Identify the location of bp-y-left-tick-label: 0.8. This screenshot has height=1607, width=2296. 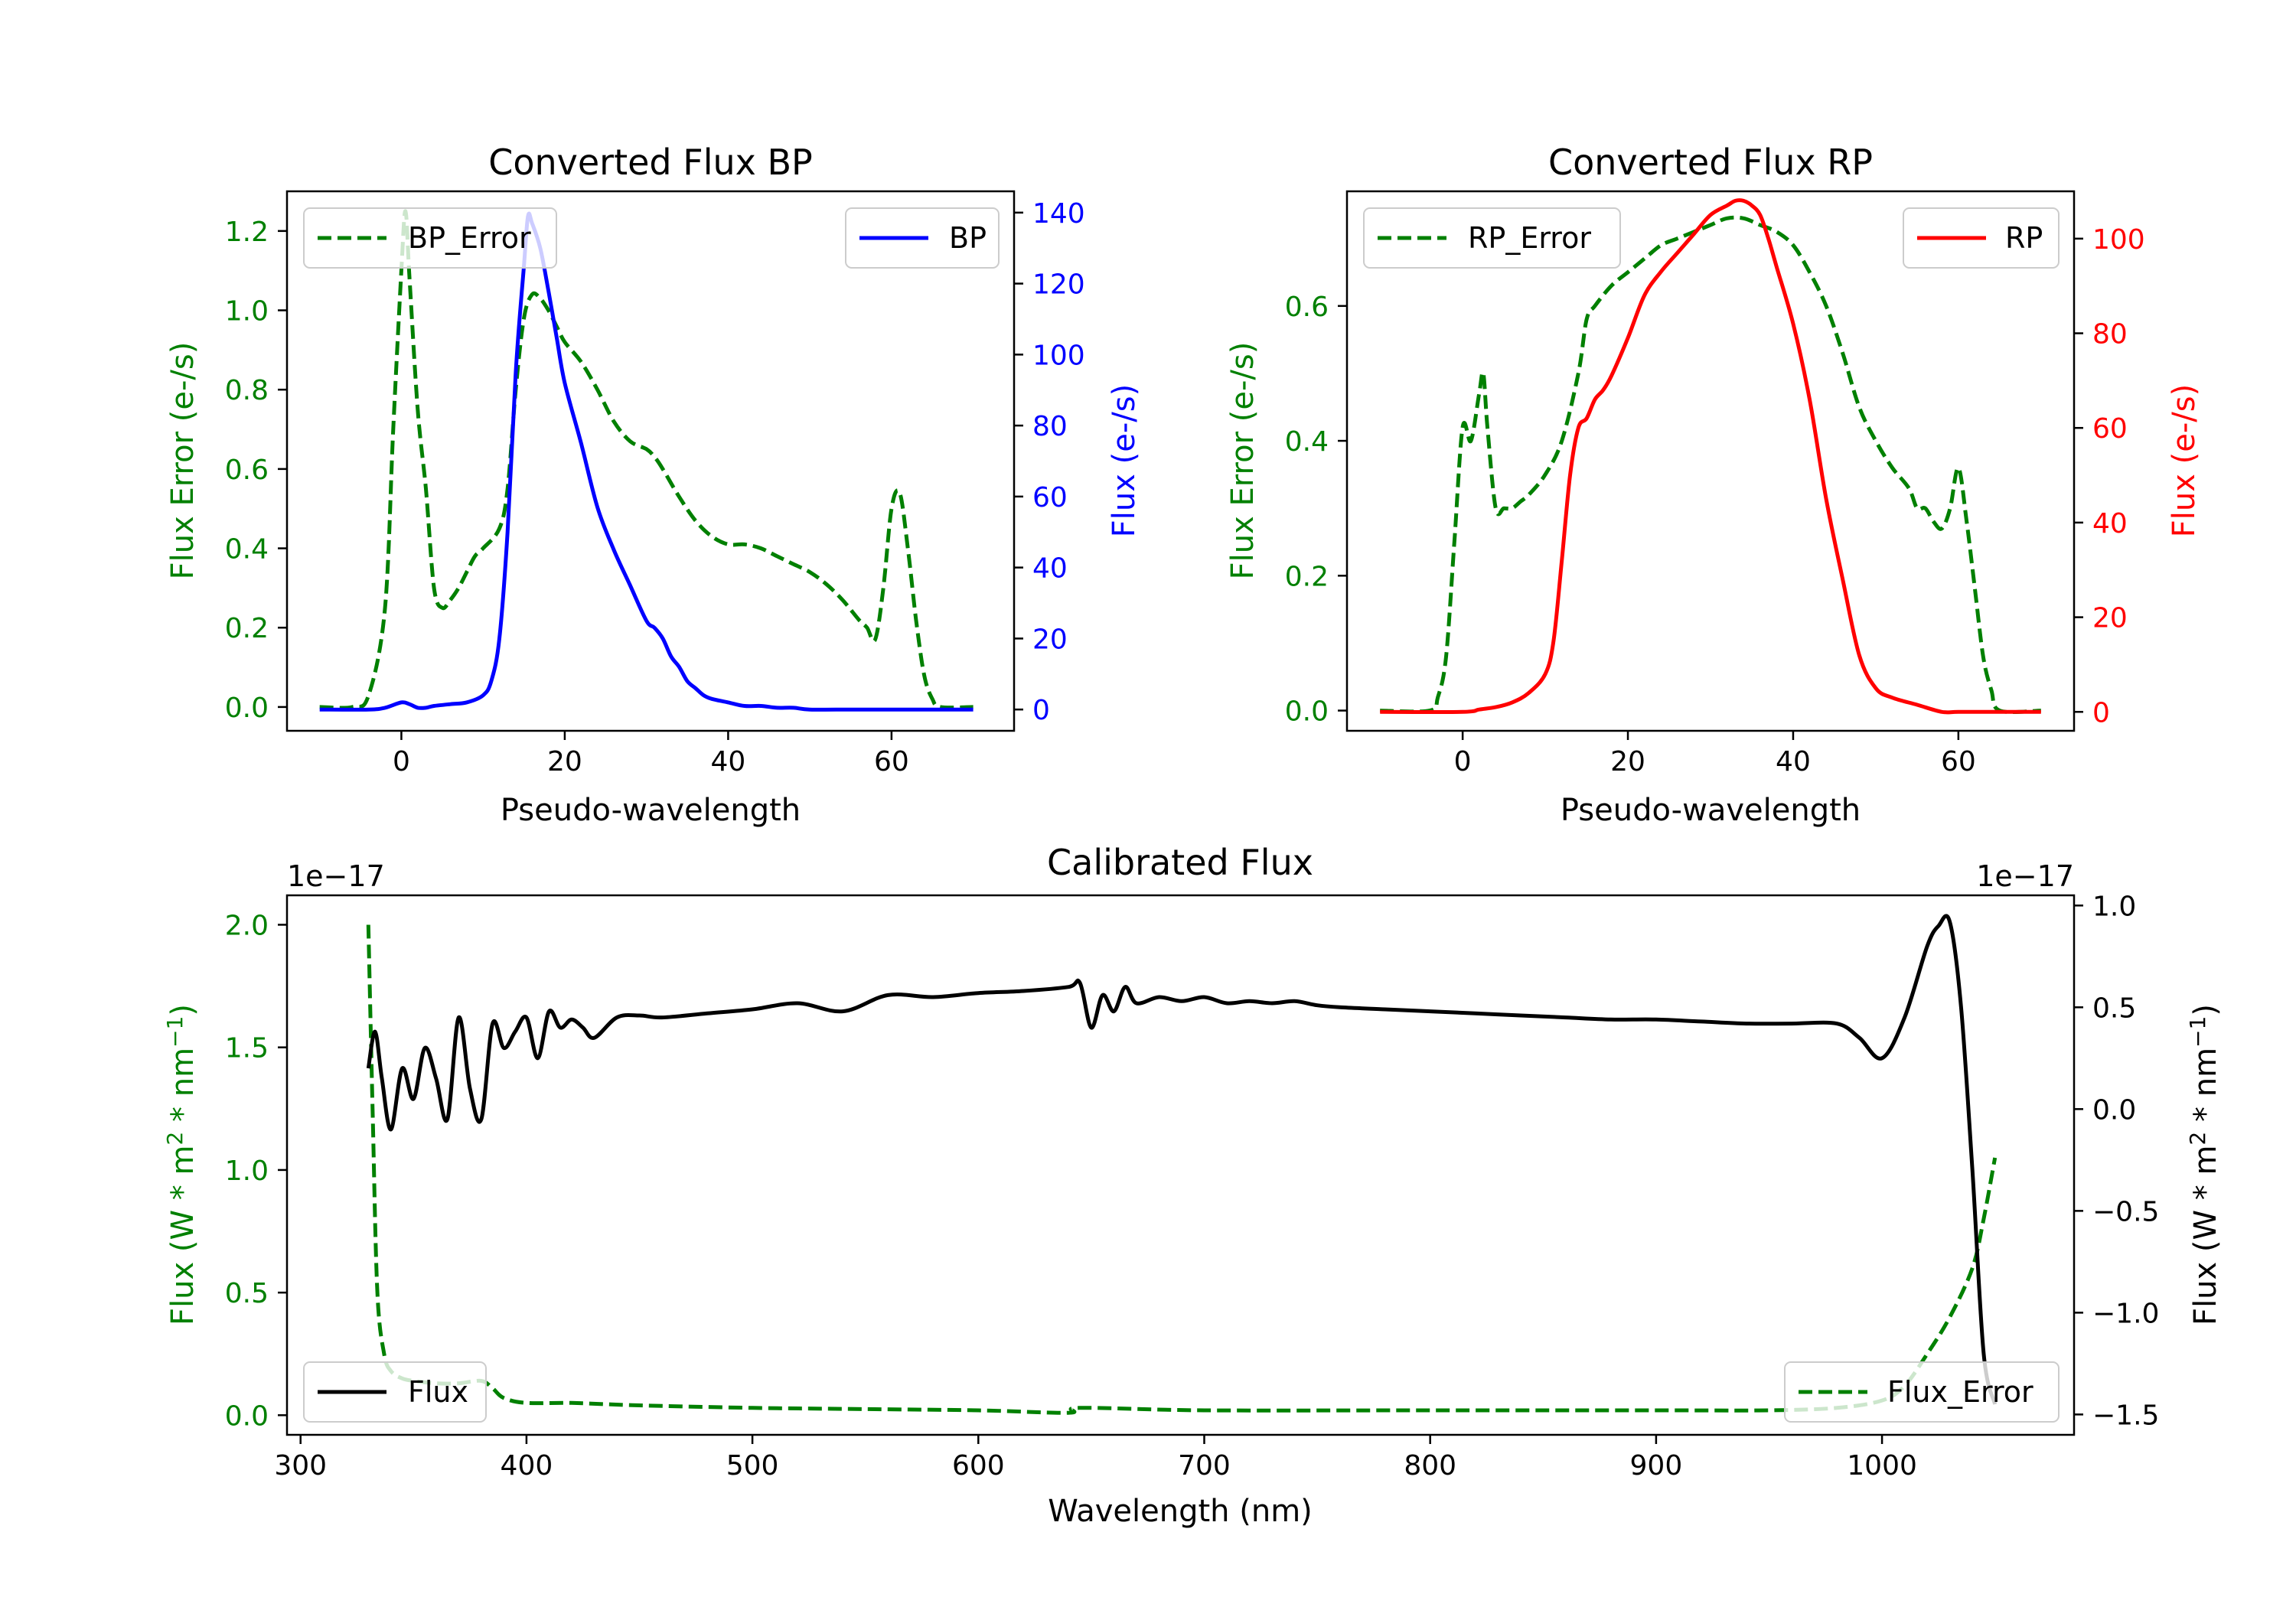
(247, 390).